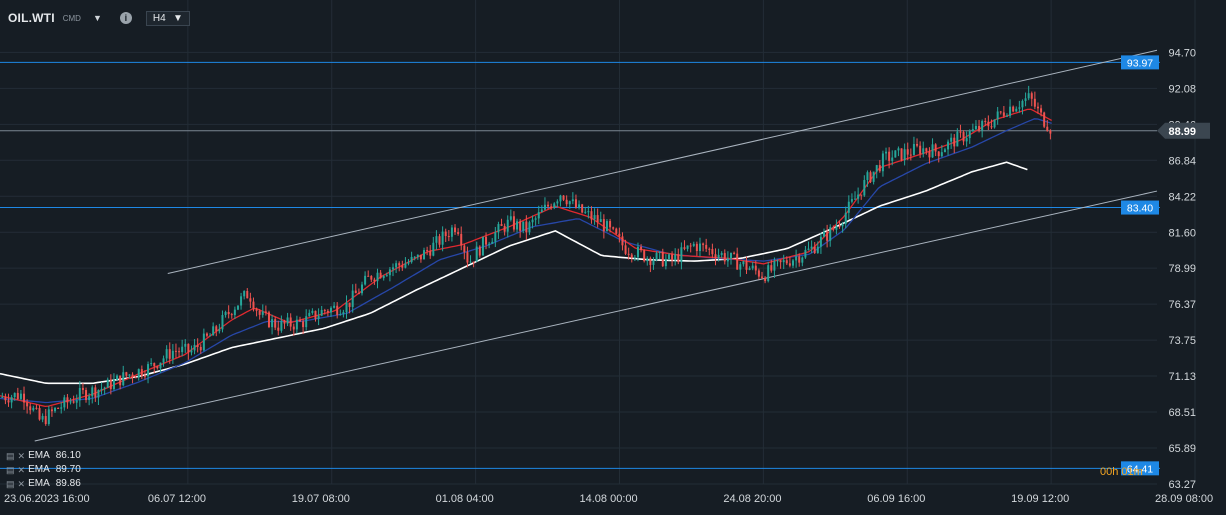 The height and width of the screenshot is (515, 1226). I want to click on price-label-text: 64.41, so click(1140, 469).